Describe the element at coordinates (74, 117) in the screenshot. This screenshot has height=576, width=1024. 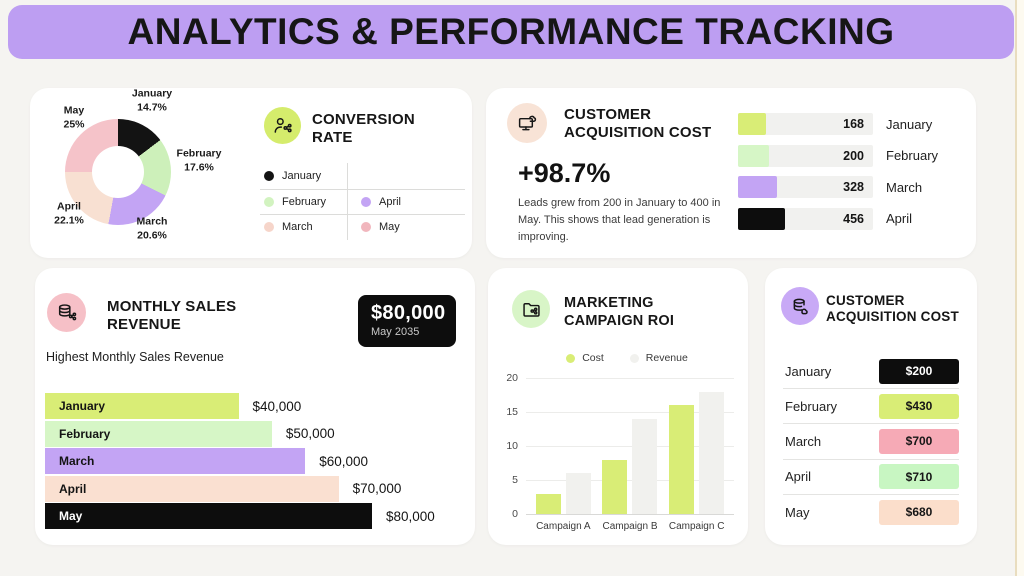
I see `donut-label-may: May 25%` at that location.